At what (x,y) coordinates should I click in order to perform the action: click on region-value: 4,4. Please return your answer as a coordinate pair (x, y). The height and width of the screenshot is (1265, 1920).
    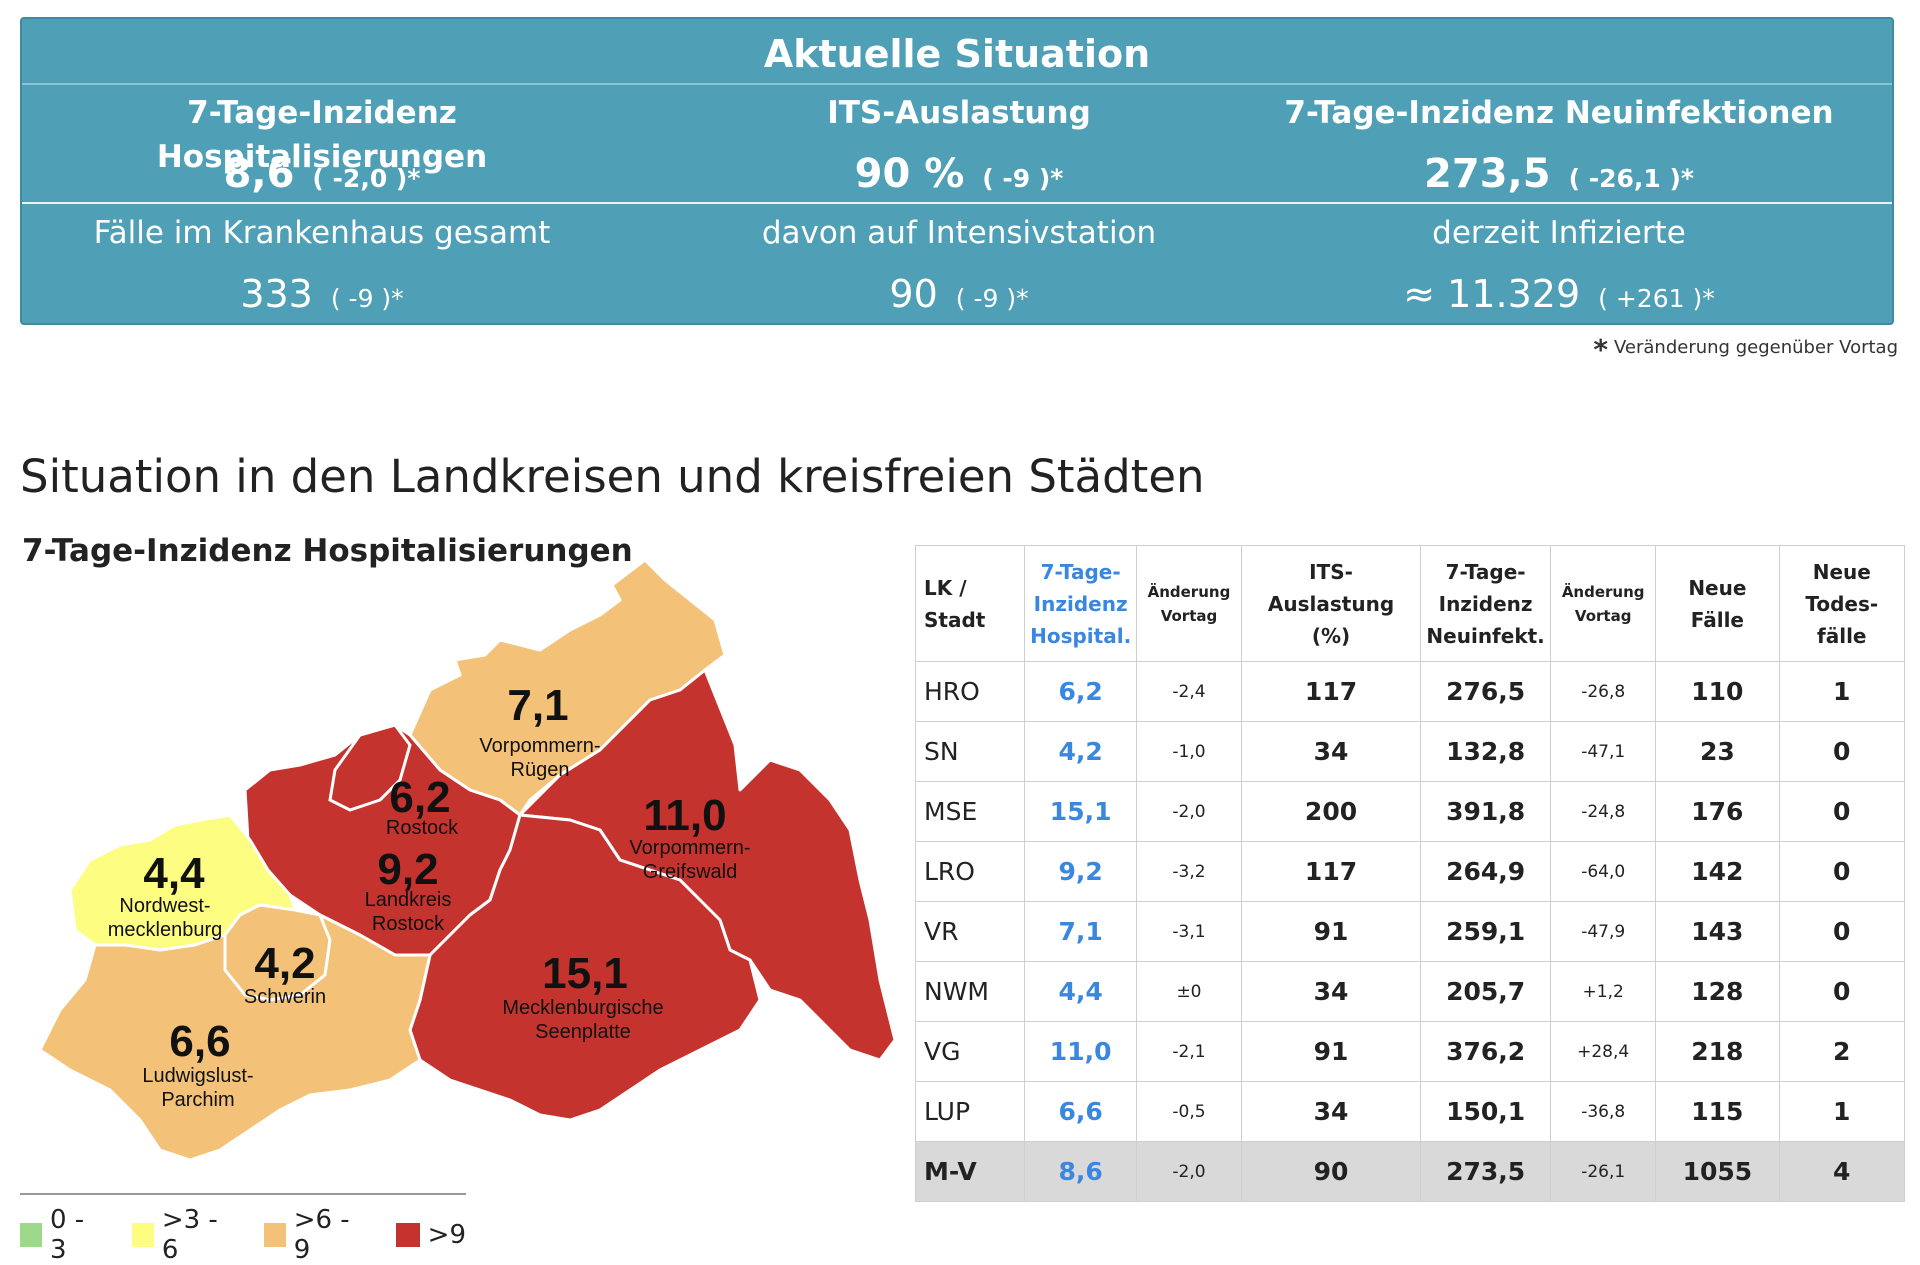
    Looking at the image, I should click on (174, 873).